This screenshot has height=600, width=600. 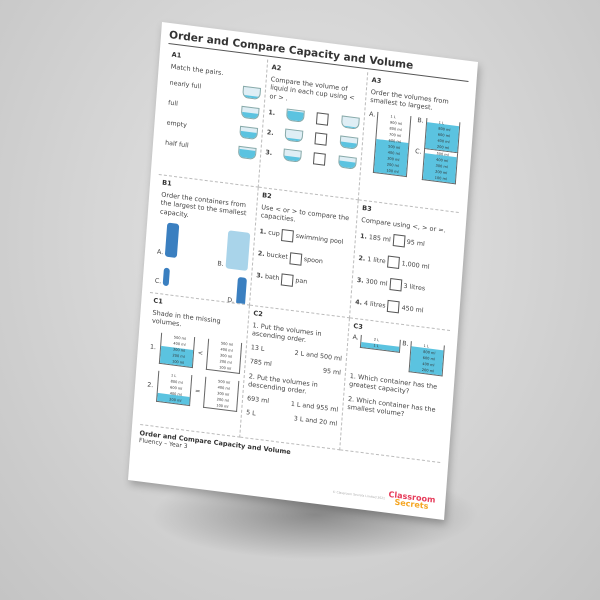 What do you see at coordinates (415, 265) in the screenshot?
I see `right-value: 1,000 ml` at bounding box center [415, 265].